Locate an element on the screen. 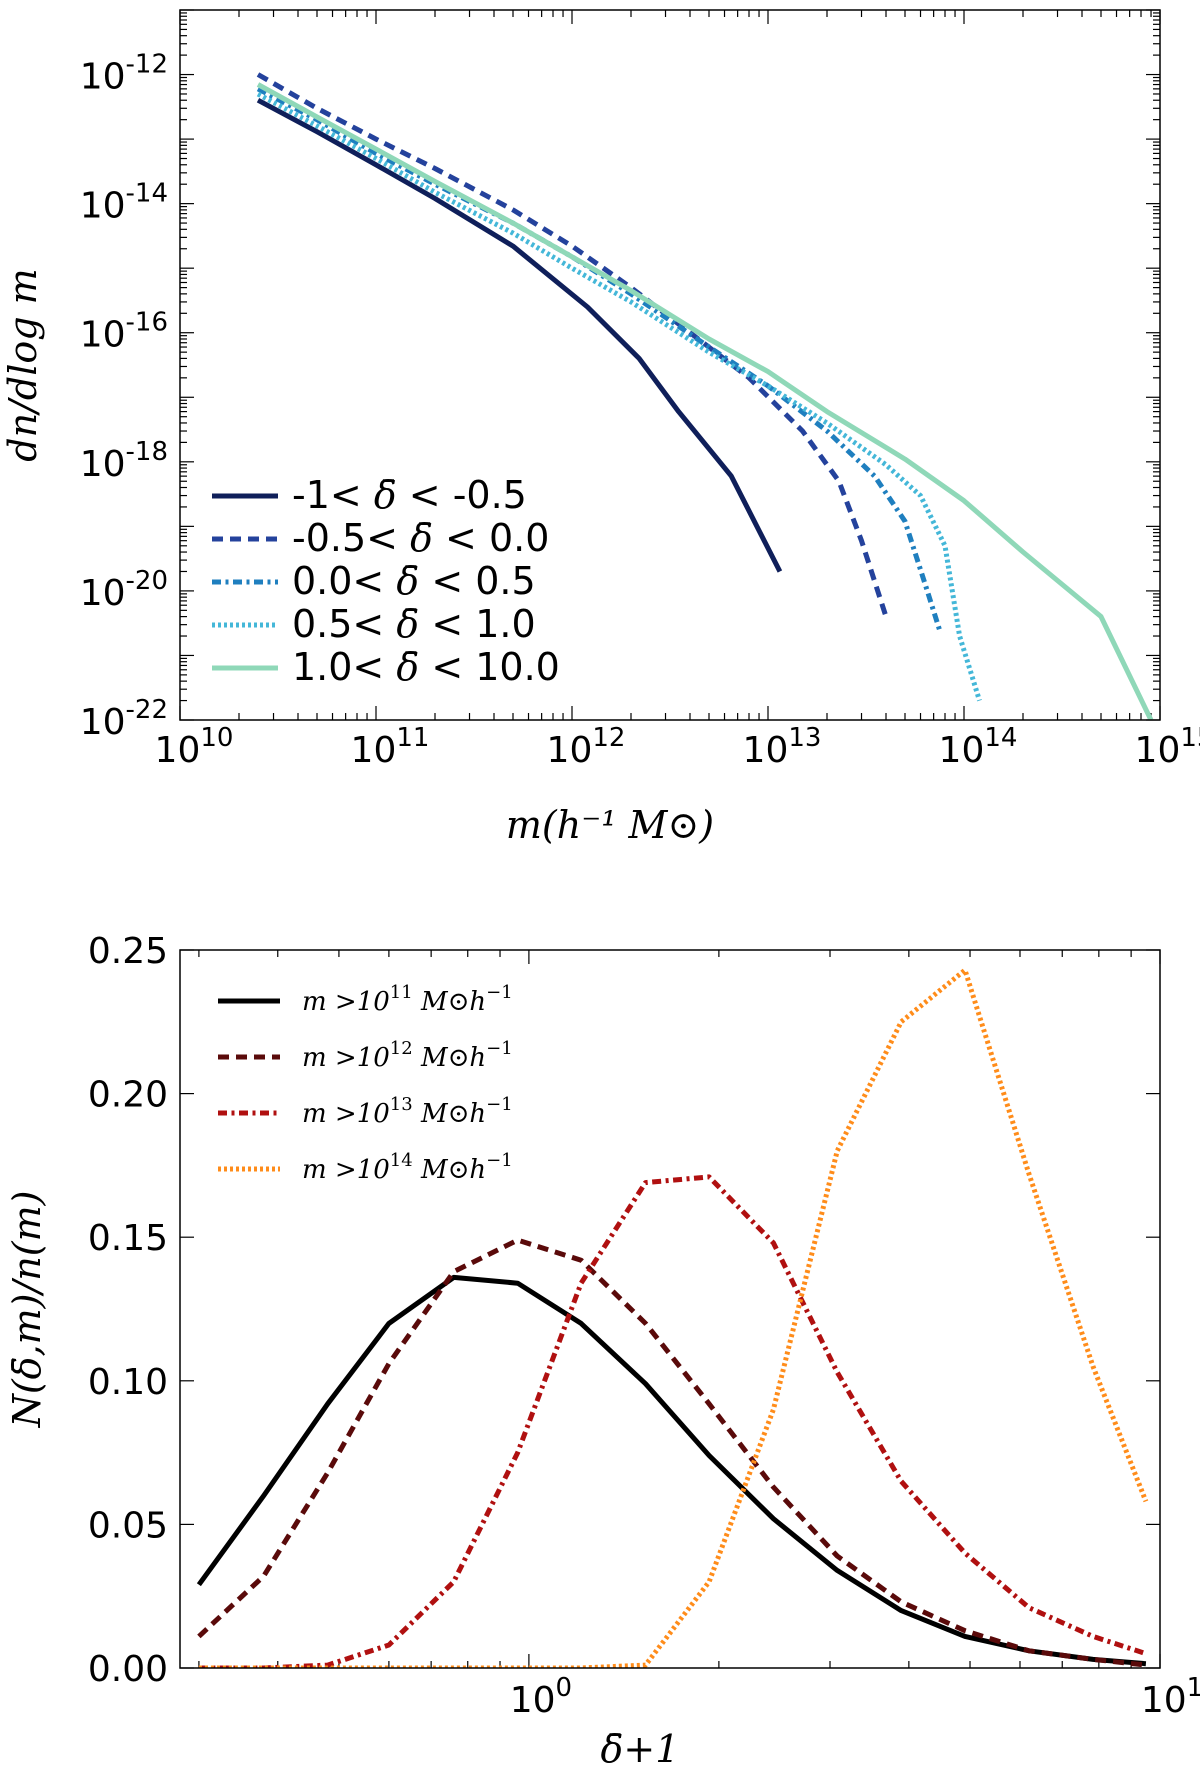 This screenshot has width=1200, height=1778. x-tick-label: 10¹² is located at coordinates (586, 747).